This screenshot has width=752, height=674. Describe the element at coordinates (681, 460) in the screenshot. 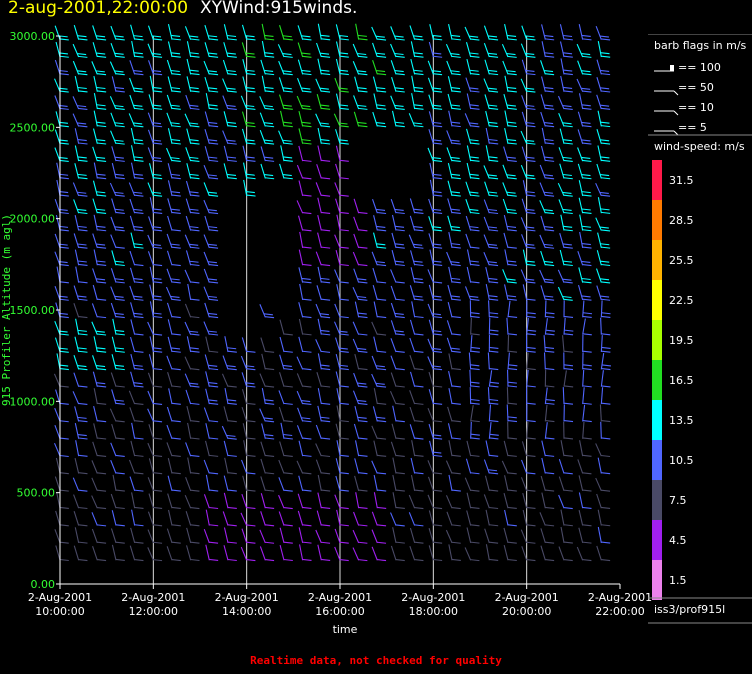

I see `colorbar-label: 10.5` at that location.